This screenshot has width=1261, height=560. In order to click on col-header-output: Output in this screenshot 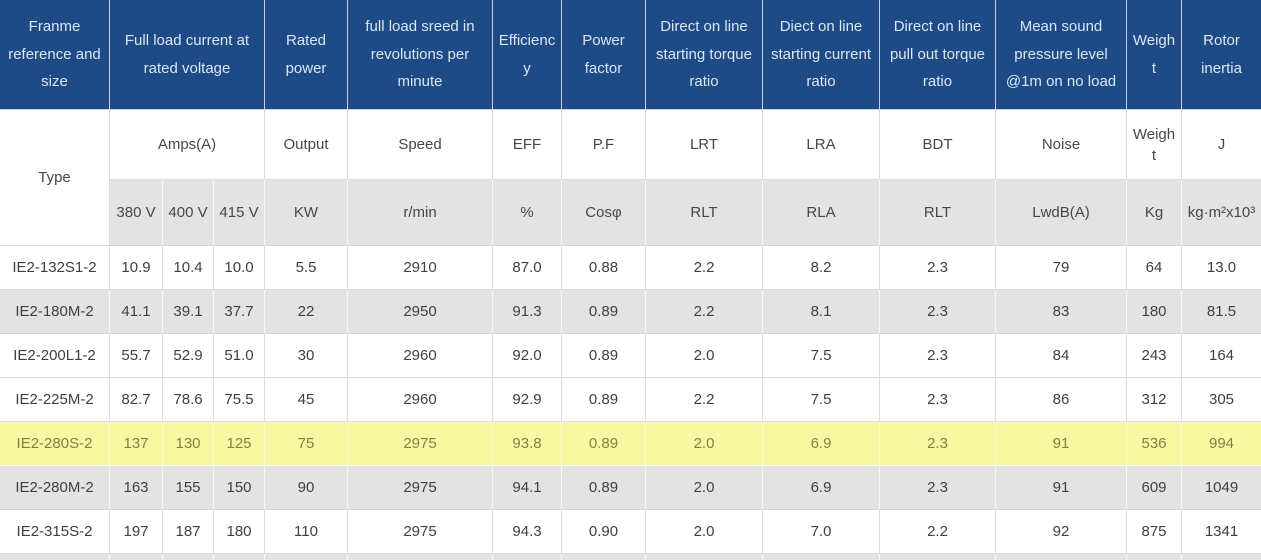, I will do `click(306, 145)`.